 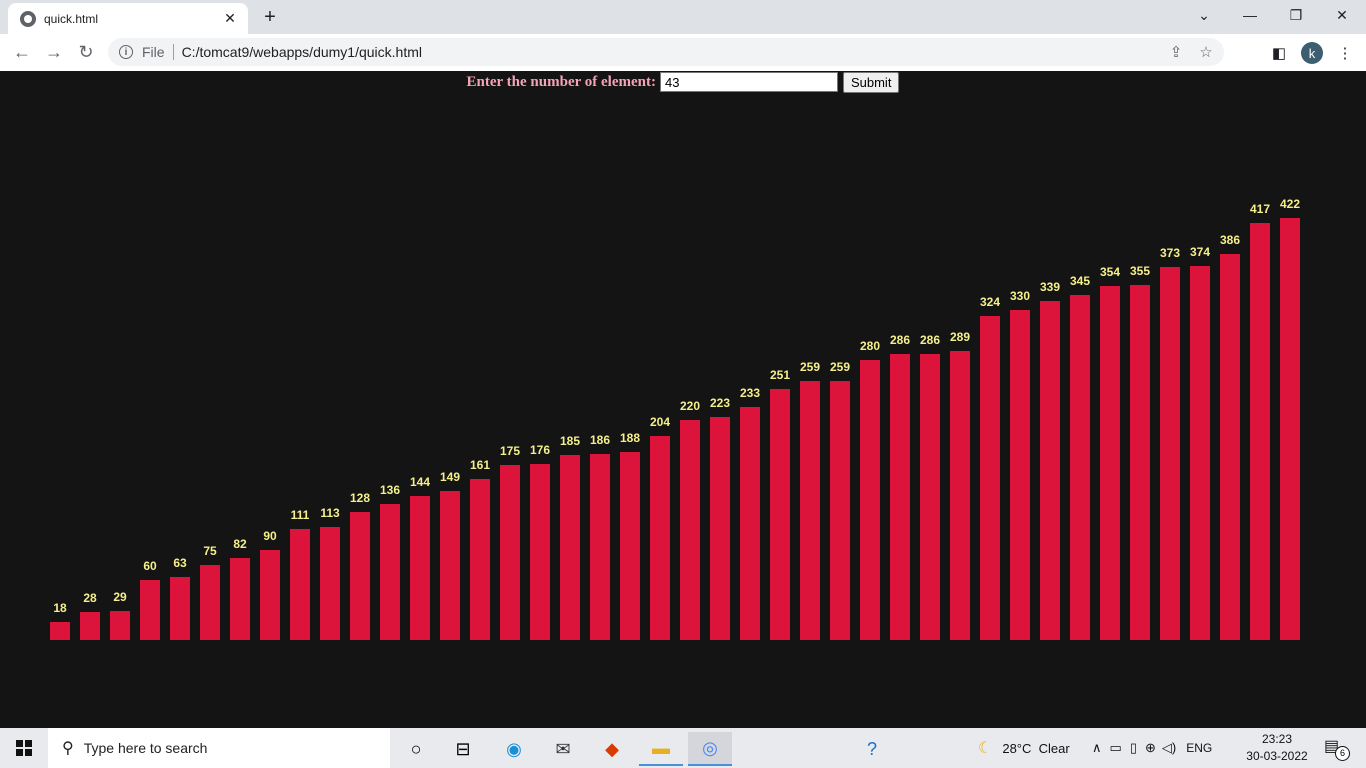 I want to click on file-label: File, so click(x=153, y=52).